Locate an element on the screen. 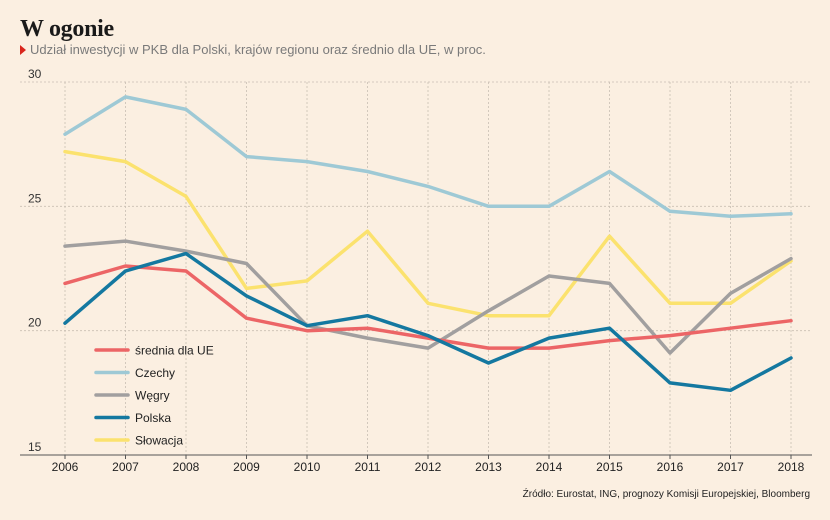 The height and width of the screenshot is (520, 830). chart-title: W ogonie is located at coordinates (67, 29).